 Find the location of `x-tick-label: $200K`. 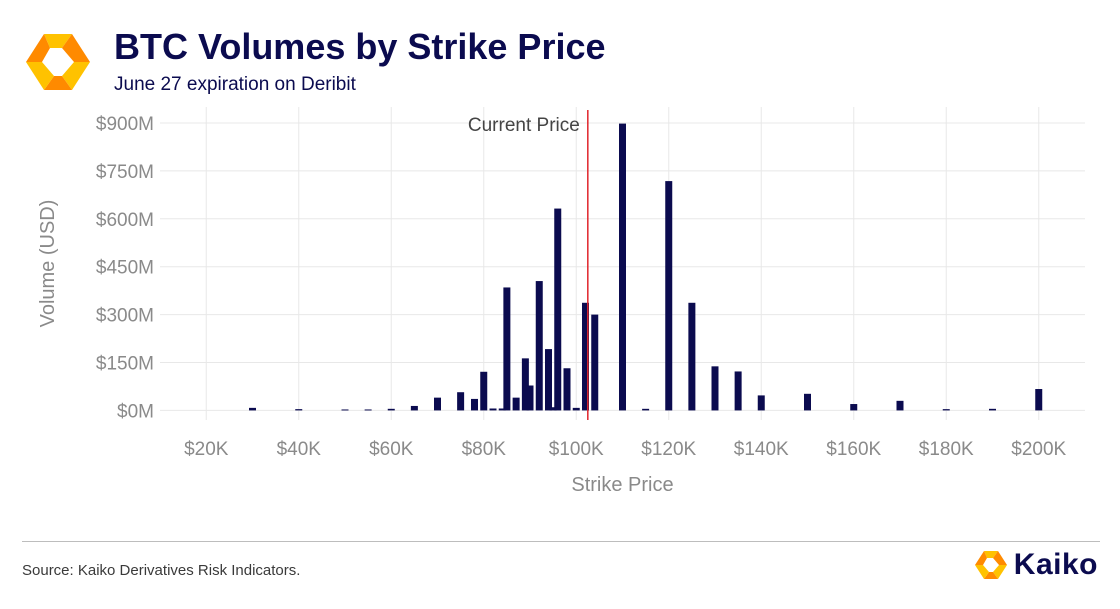

x-tick-label: $200K is located at coordinates (1038, 449).